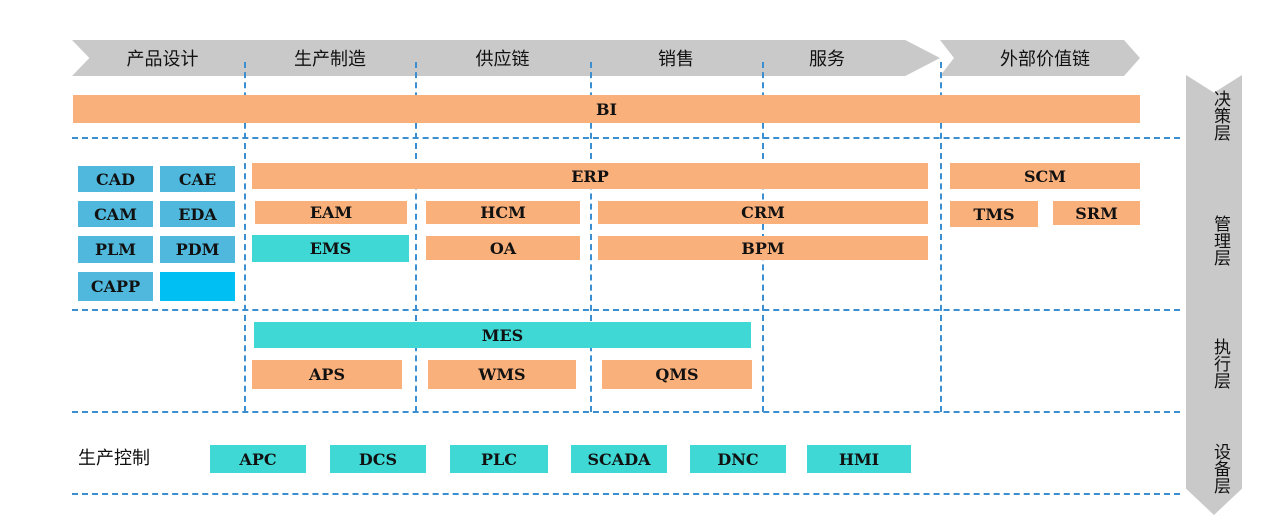  What do you see at coordinates (162, 59) in the screenshot?
I see `stage-product-design: 产品设计` at bounding box center [162, 59].